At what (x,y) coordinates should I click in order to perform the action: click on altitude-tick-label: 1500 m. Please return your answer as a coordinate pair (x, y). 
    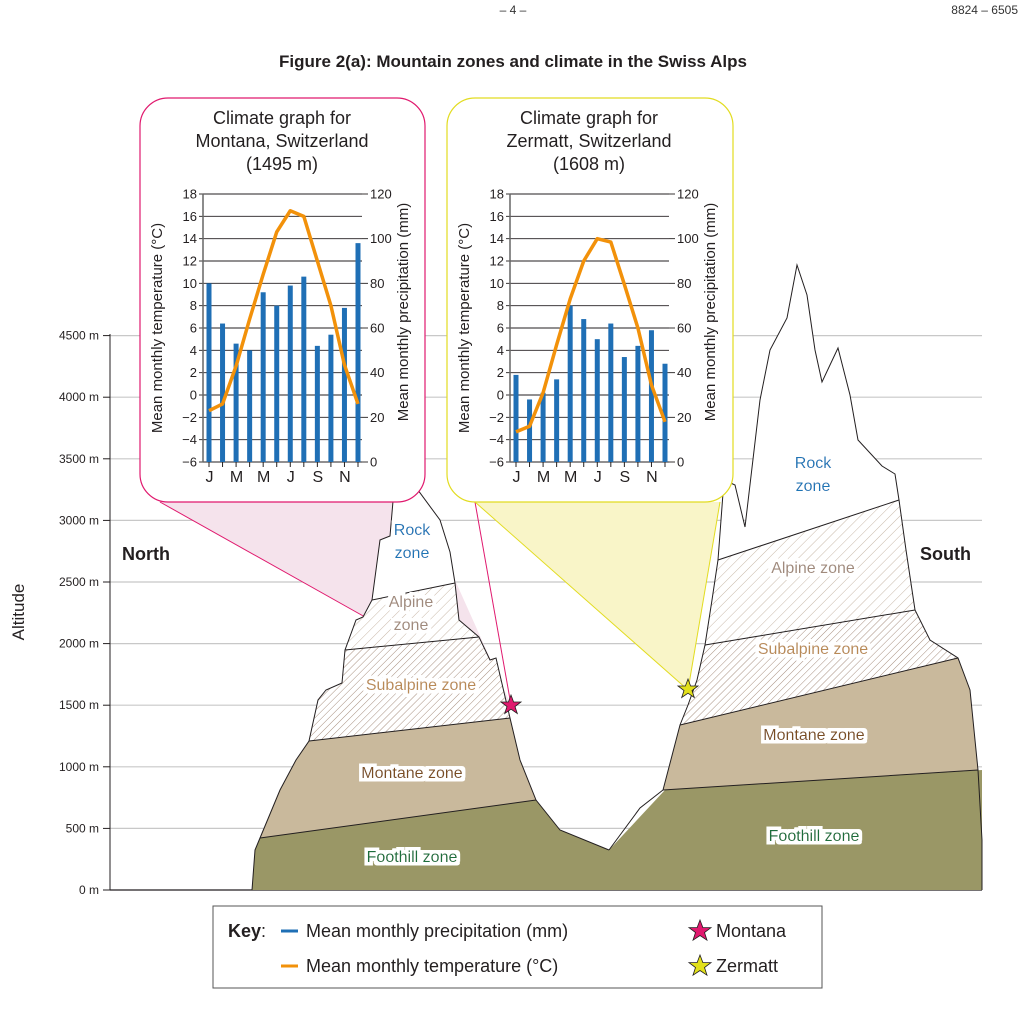
    Looking at the image, I should click on (79, 705).